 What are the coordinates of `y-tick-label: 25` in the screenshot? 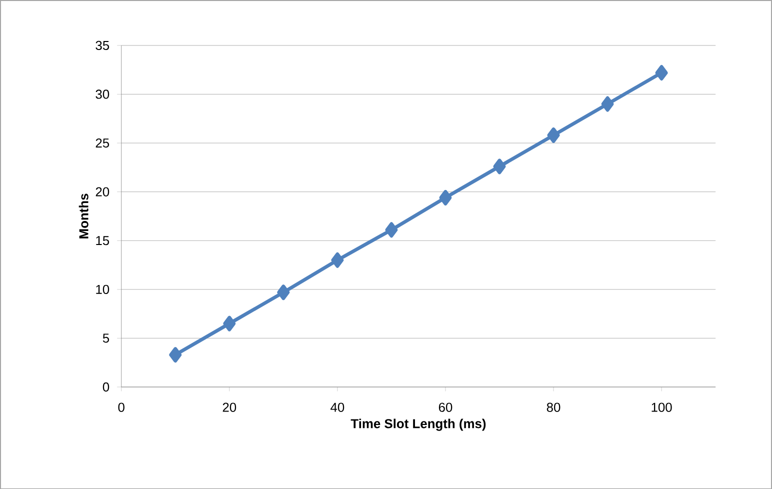 It's located at (103, 143).